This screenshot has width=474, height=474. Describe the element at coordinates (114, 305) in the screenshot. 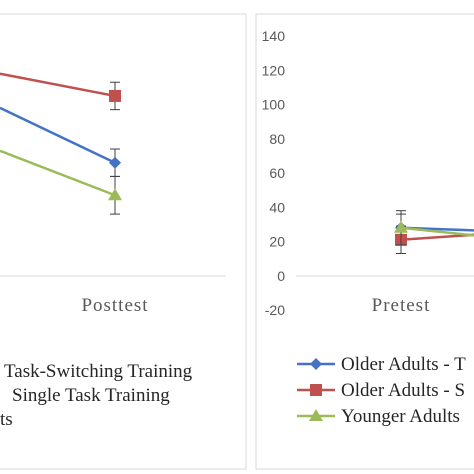

I see `left-category-label-posttest: Posttest` at that location.